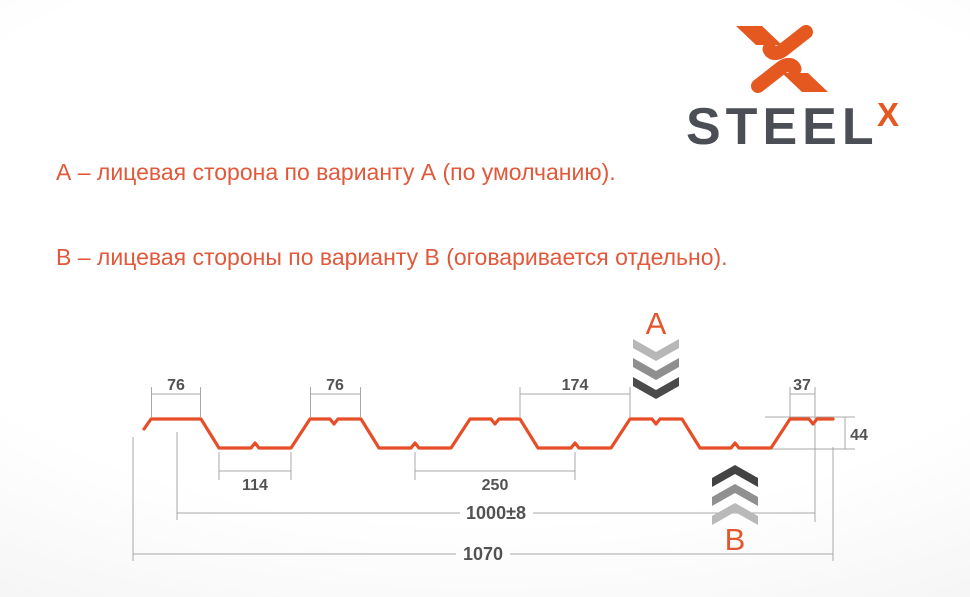  What do you see at coordinates (656, 369) in the screenshot?
I see `chevrons-down-icon` at bounding box center [656, 369].